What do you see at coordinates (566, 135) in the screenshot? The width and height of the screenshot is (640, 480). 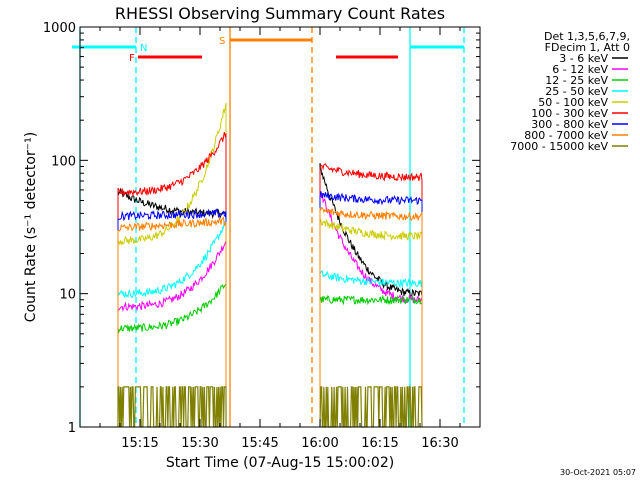 I see `legend-entry-7: 800 - 7000 keV` at bounding box center [566, 135].